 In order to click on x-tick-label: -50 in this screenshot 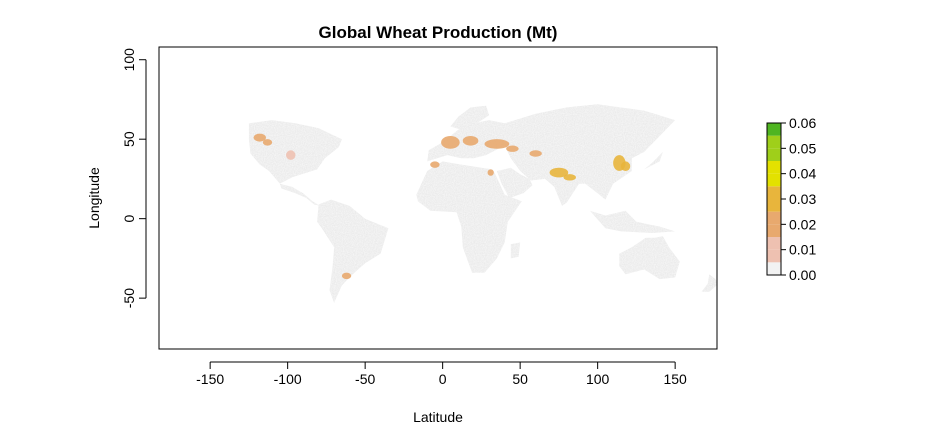, I will do `click(365, 379)`.